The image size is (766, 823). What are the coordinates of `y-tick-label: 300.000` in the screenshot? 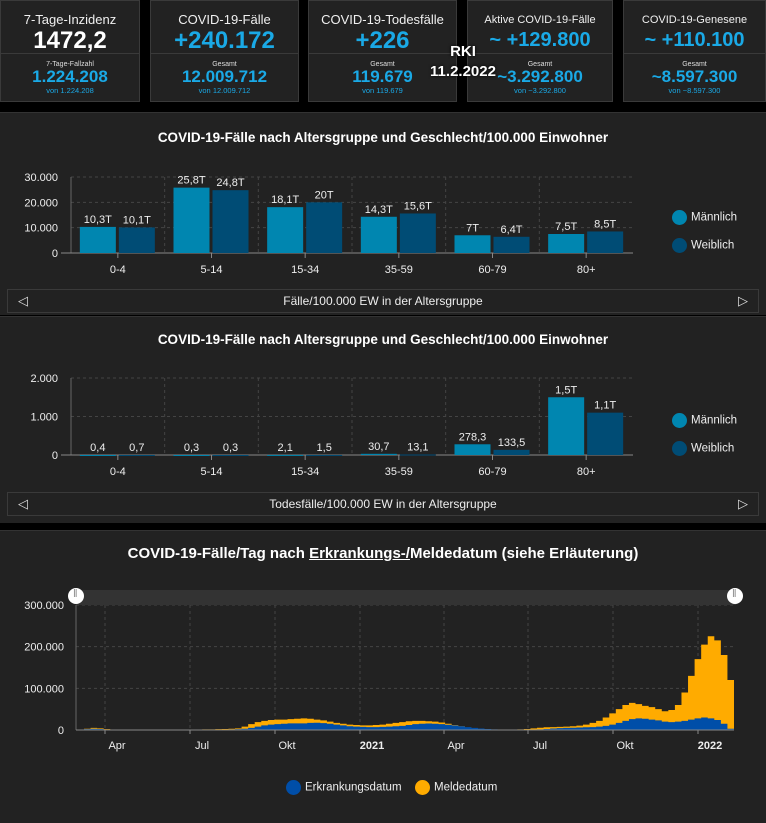 It's located at (44, 606).